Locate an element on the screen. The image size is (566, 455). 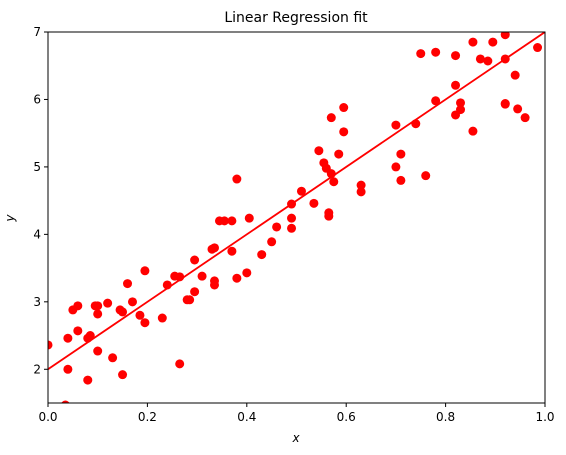
y-tick-label: 3 is located at coordinates (37, 302).